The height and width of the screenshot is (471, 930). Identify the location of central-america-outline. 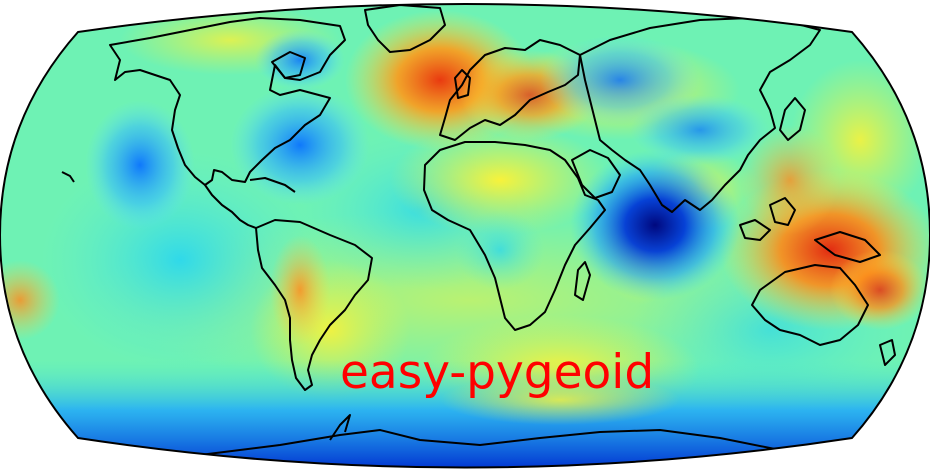
(230, 206).